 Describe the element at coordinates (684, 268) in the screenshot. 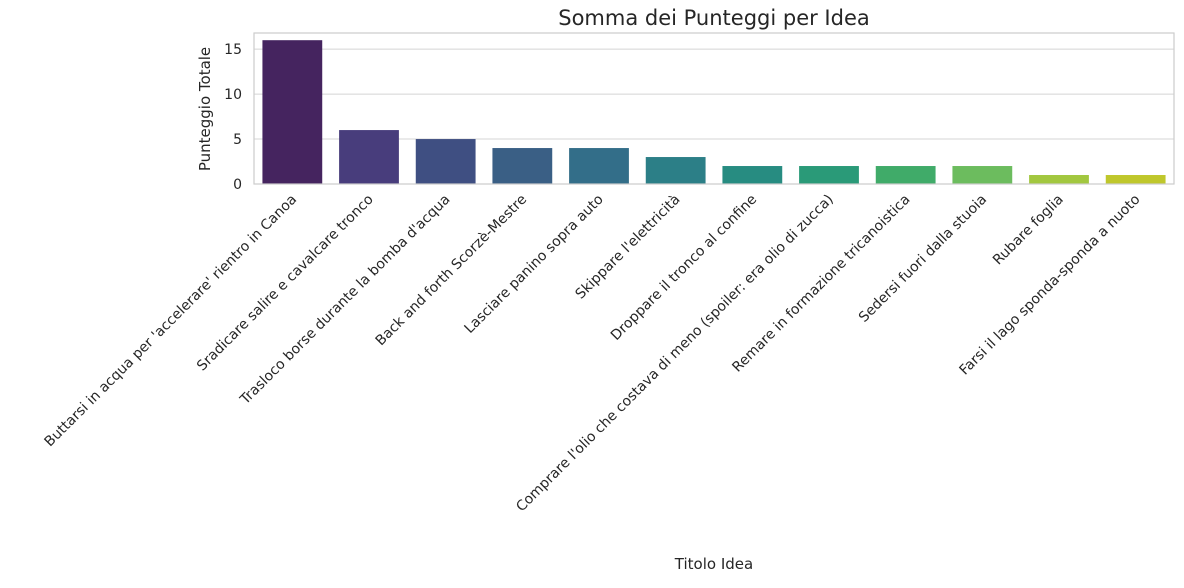

I see `x-tick-label-7: Droppare il tronco al confine` at that location.